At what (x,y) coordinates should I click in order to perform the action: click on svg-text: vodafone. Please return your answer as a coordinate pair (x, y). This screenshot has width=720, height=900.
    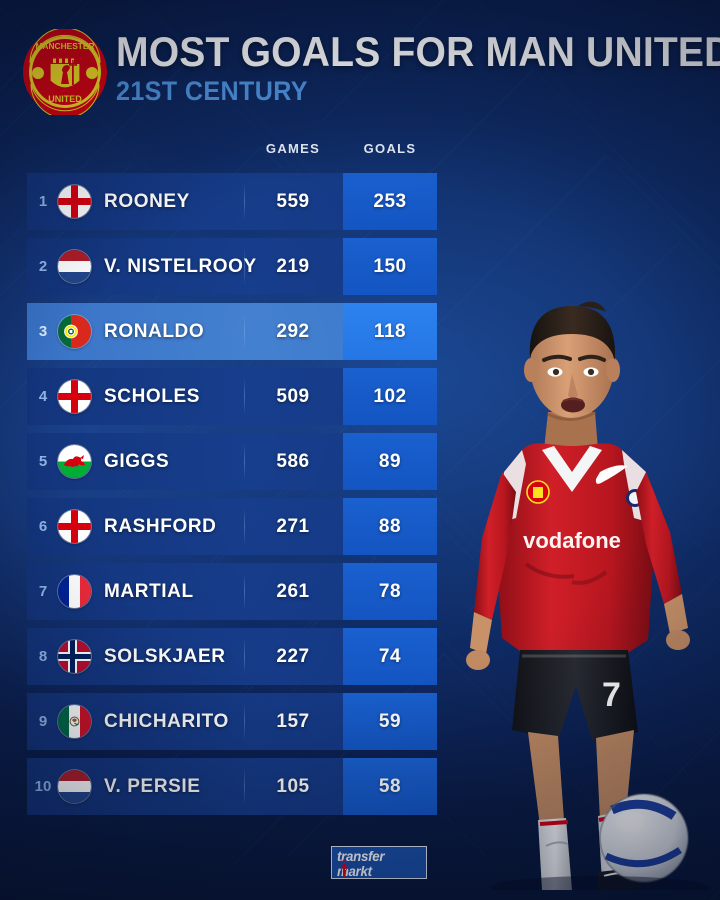
    Looking at the image, I should click on (572, 540).